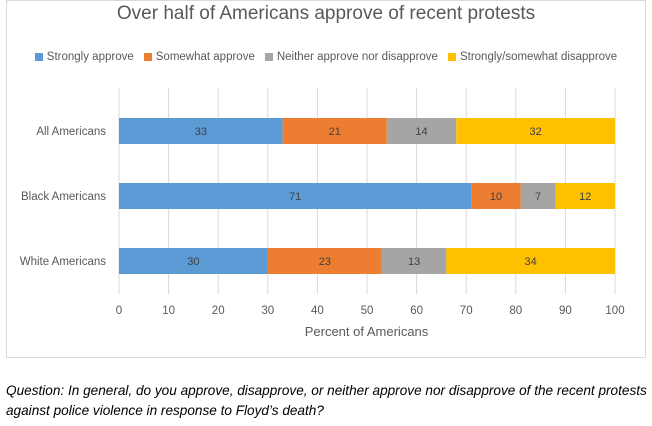  I want to click on legend-label: Strongly/somewhat disapprove, so click(538, 57).